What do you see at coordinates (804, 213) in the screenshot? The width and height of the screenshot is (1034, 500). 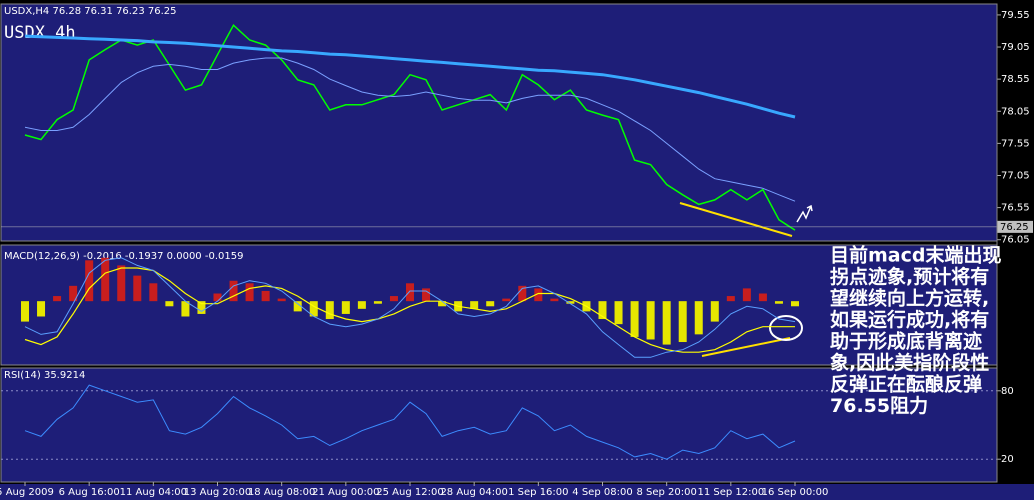 I see `up-arrow` at bounding box center [804, 213].